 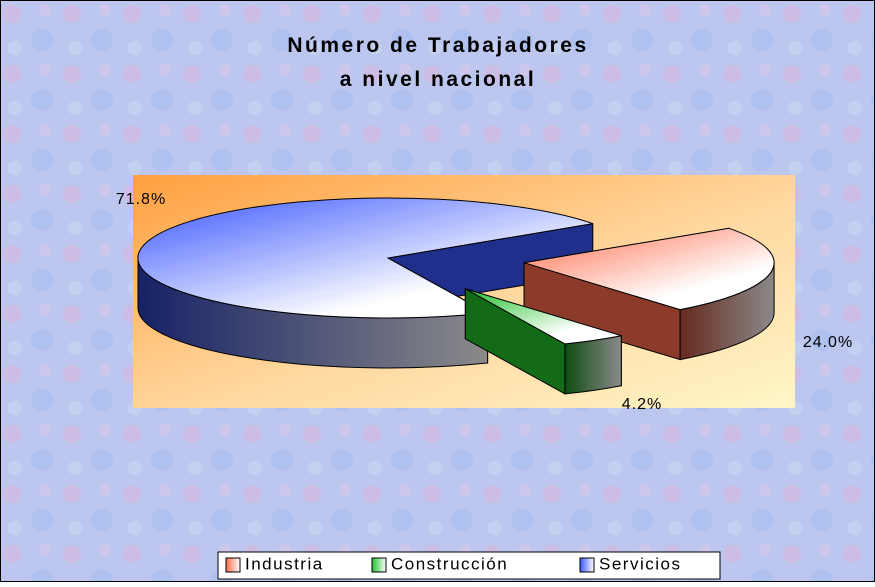 I want to click on data-label: 24.0%, so click(x=828, y=342).